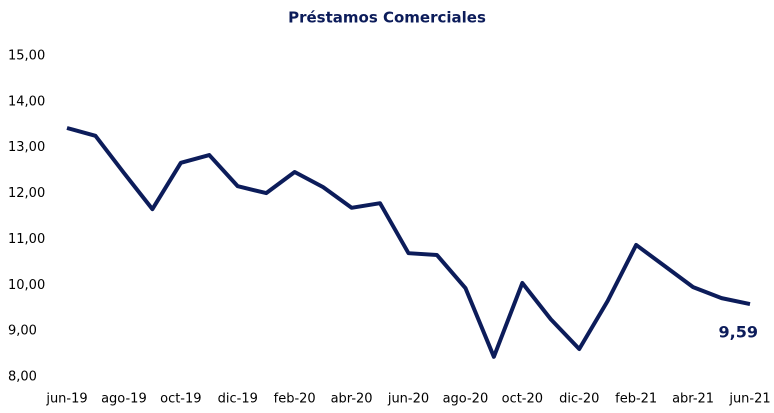 The image size is (774, 413). What do you see at coordinates (749, 399) in the screenshot?
I see `x-tick-label: jun-21` at bounding box center [749, 399].